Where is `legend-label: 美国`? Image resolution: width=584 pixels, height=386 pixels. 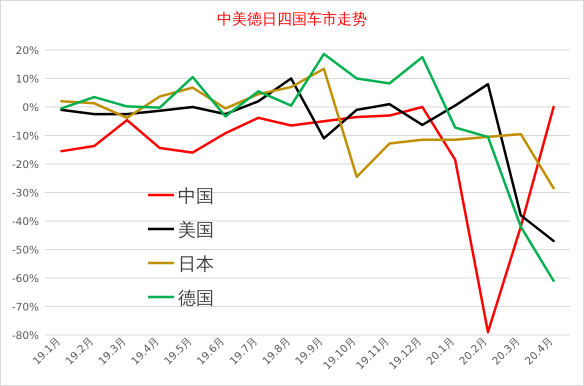
legend-label: 美国 is located at coordinates (196, 230).